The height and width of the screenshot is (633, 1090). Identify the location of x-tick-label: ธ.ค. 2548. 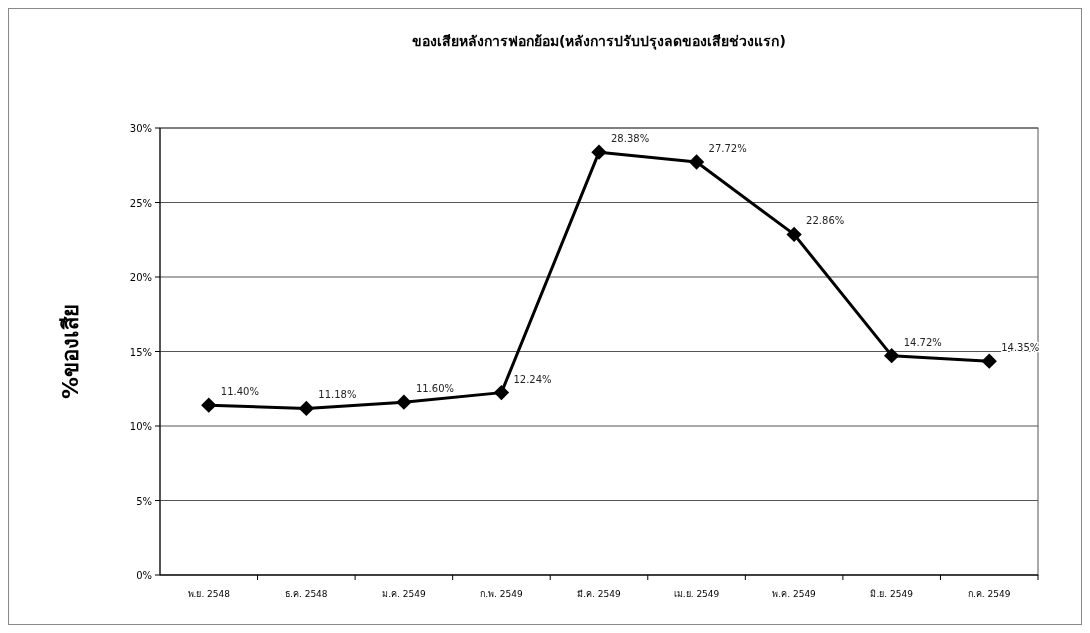
(306, 594).